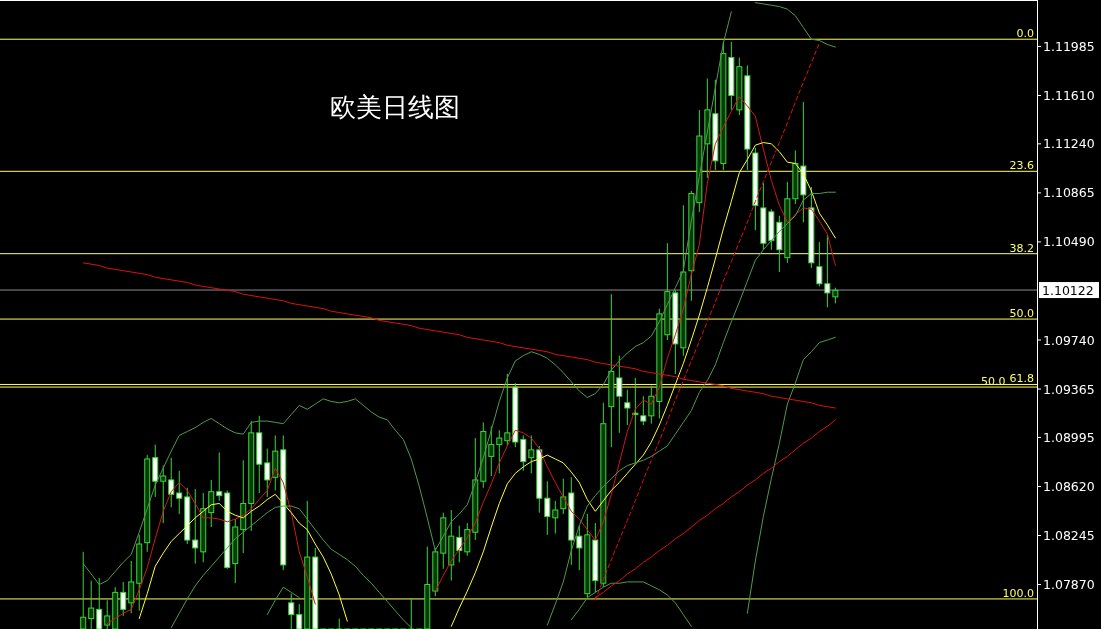 The image size is (1101, 629). I want to click on annotation: 38.2, so click(1021, 248).